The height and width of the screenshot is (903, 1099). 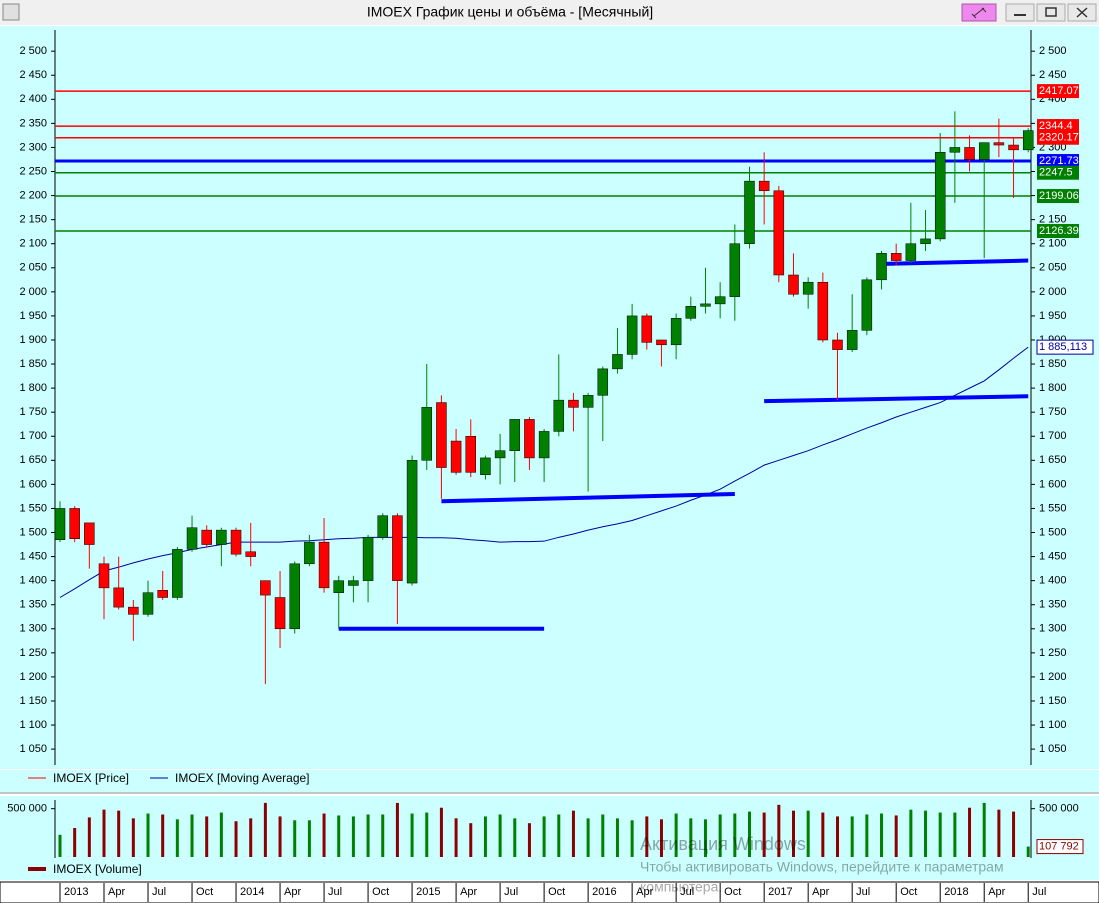 I want to click on legend-ma: IMOEX [Moving Average], so click(x=242, y=778).